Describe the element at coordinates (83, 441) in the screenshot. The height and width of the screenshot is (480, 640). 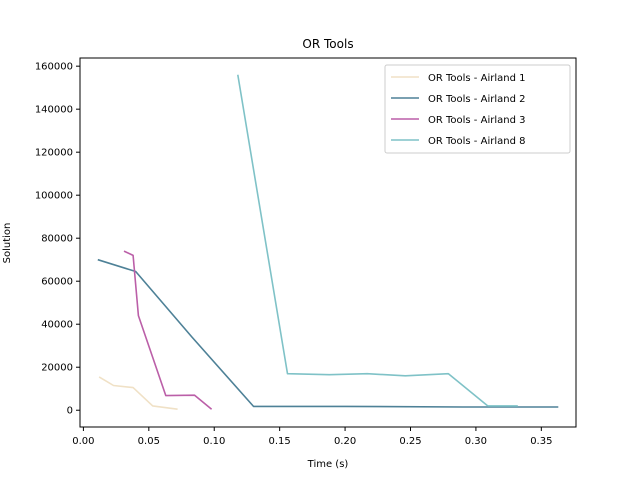
I see `x-tick-label: 0.00` at that location.